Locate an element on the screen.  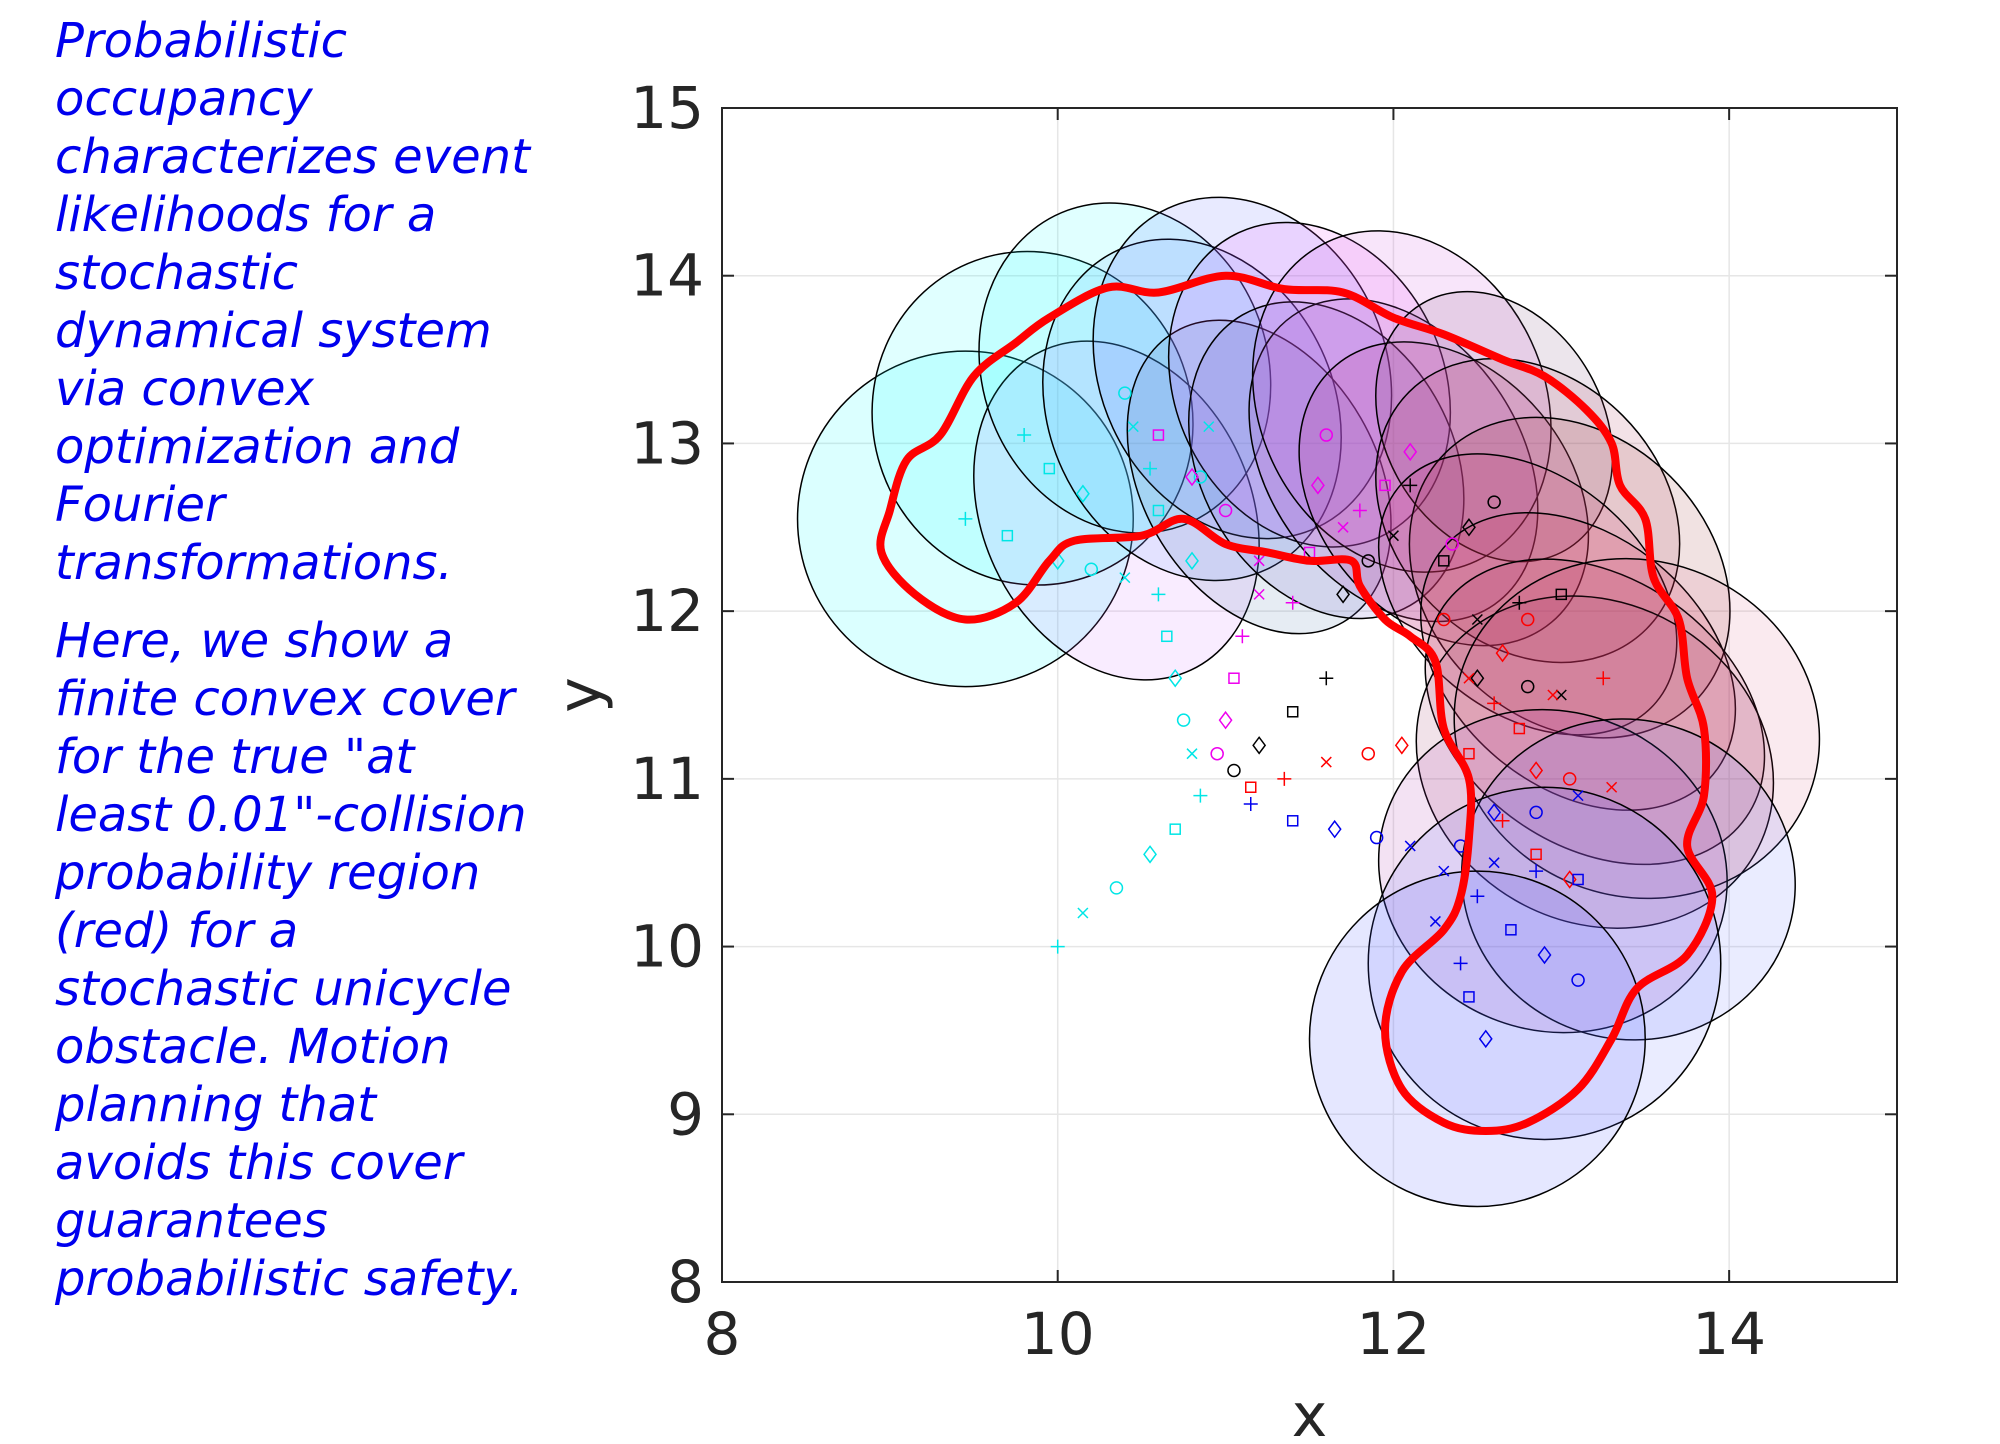
x-tick-label: 8 is located at coordinates (722, 1334).